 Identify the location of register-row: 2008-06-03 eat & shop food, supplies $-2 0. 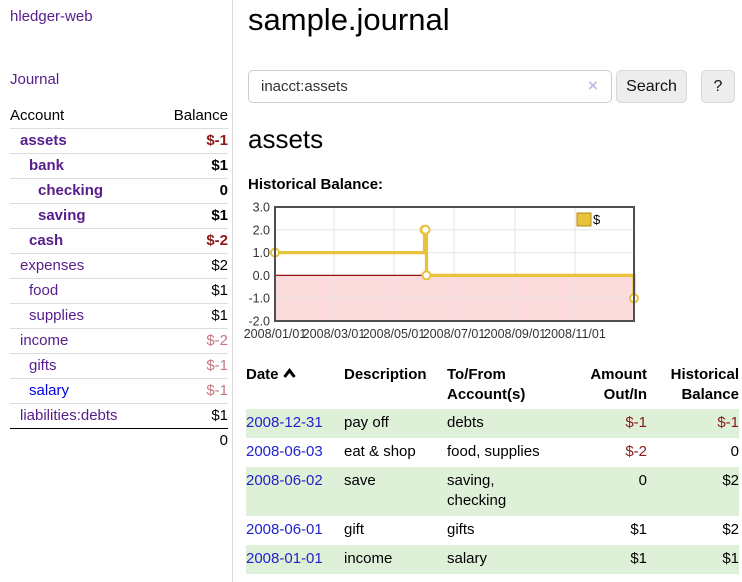
(492, 452).